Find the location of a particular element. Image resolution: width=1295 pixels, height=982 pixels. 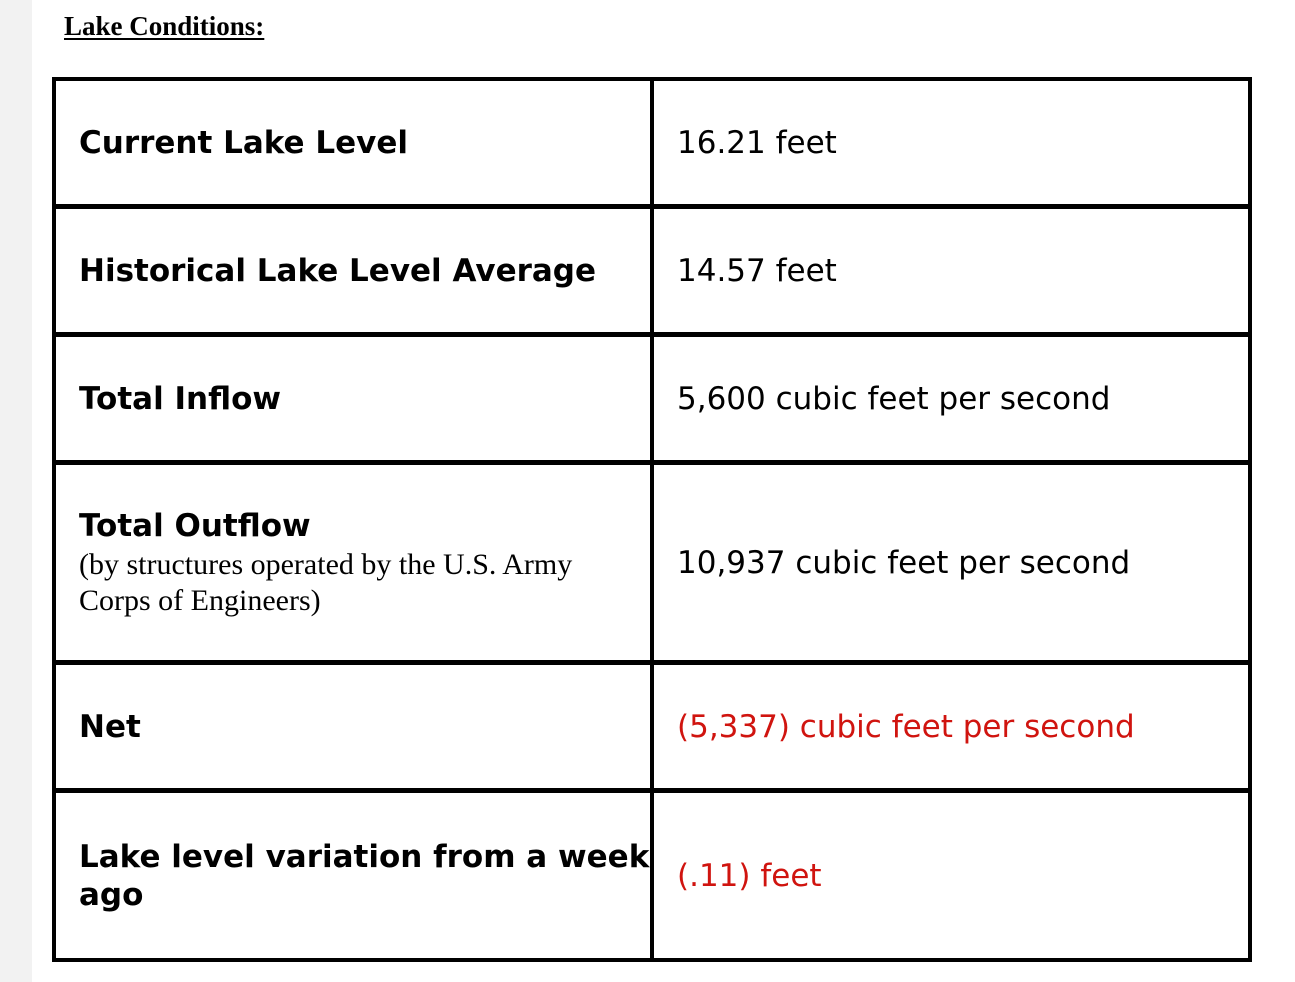

table-cell-label: Net is located at coordinates (355, 729).